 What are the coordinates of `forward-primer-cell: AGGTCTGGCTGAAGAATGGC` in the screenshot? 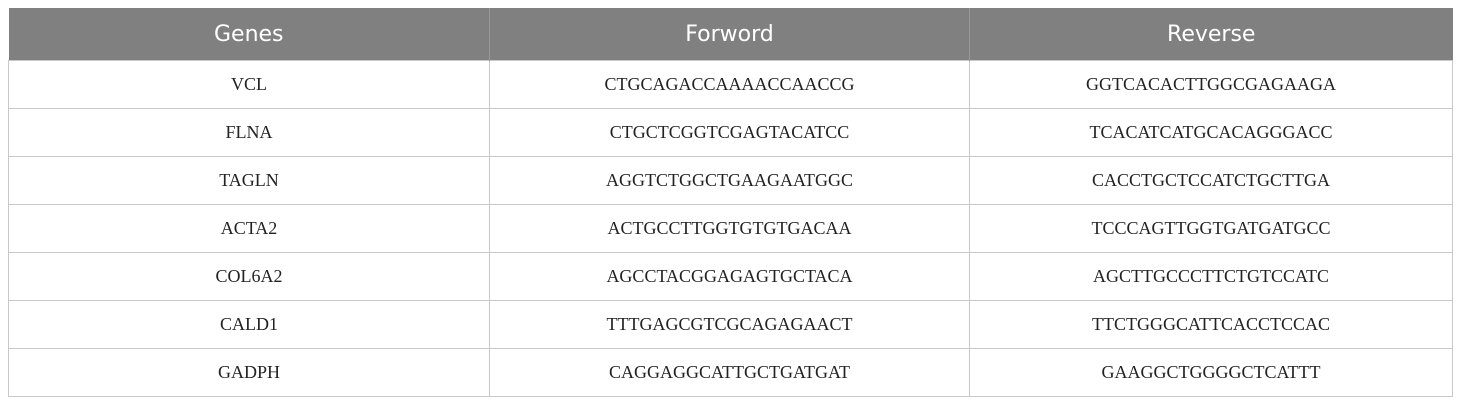 It's located at (729, 180).